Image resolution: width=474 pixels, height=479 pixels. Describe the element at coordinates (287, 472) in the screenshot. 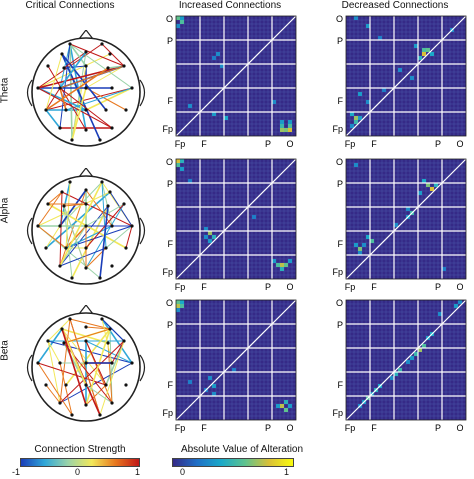

I see `colorbar-alteration-tick-max: 1` at that location.